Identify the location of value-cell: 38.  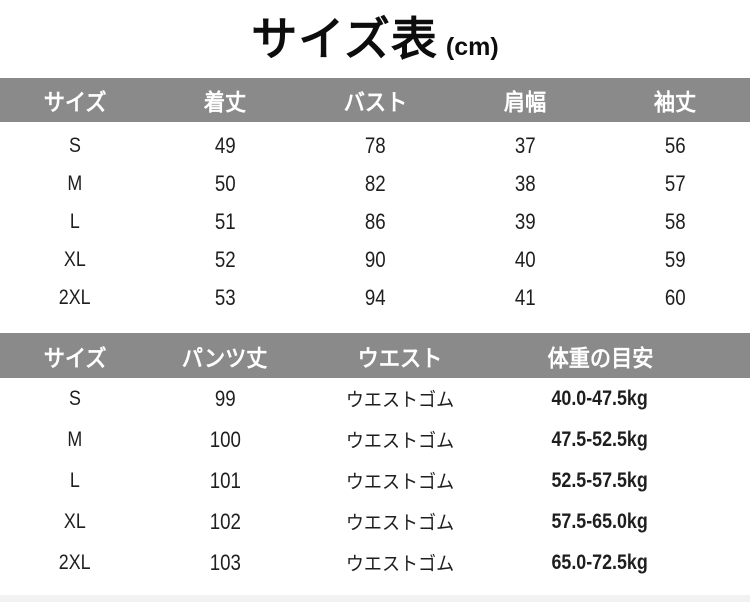
(525, 183).